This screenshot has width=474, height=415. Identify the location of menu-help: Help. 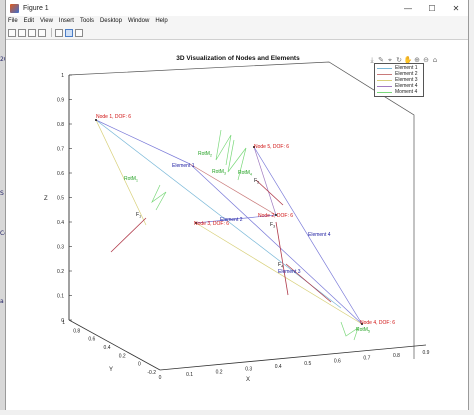
(161, 21).